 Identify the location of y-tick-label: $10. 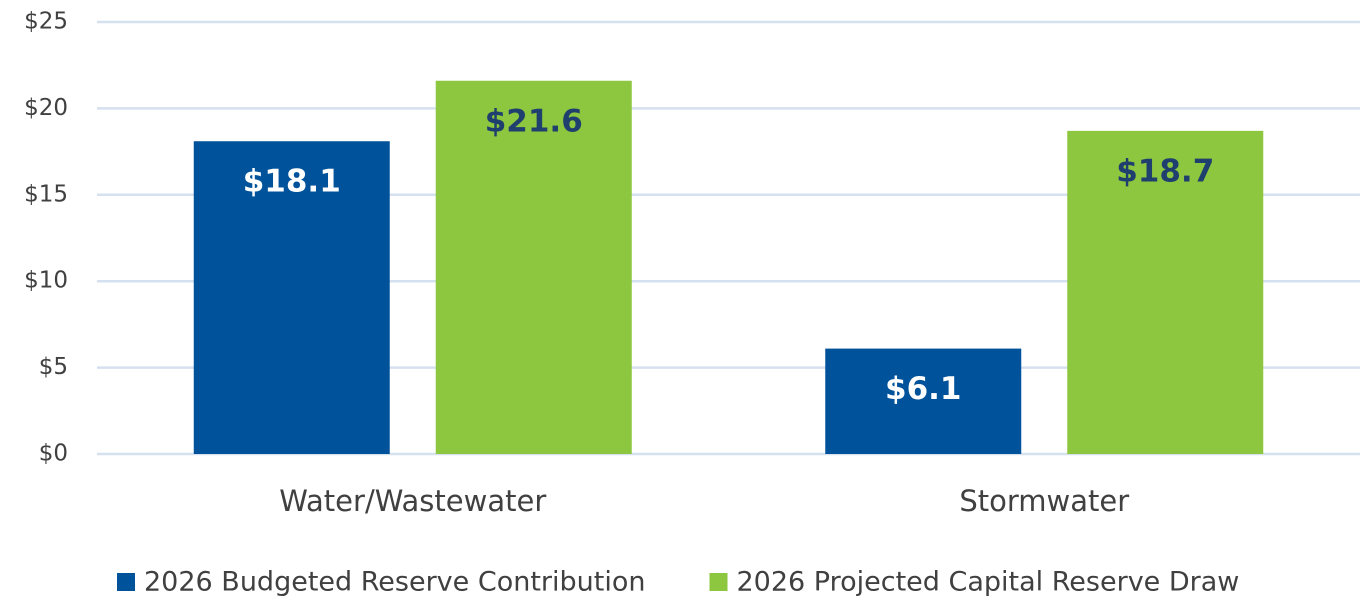
(46, 281).